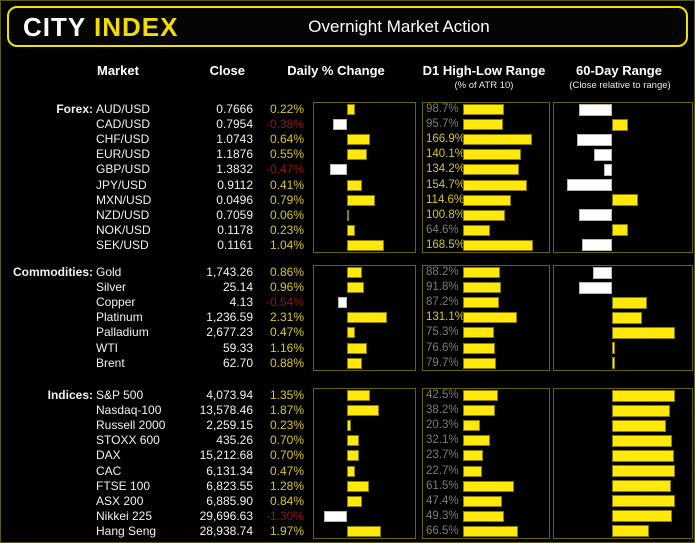  What do you see at coordinates (442, 287) in the screenshot?
I see `atr-pct-value: 91.8%` at bounding box center [442, 287].